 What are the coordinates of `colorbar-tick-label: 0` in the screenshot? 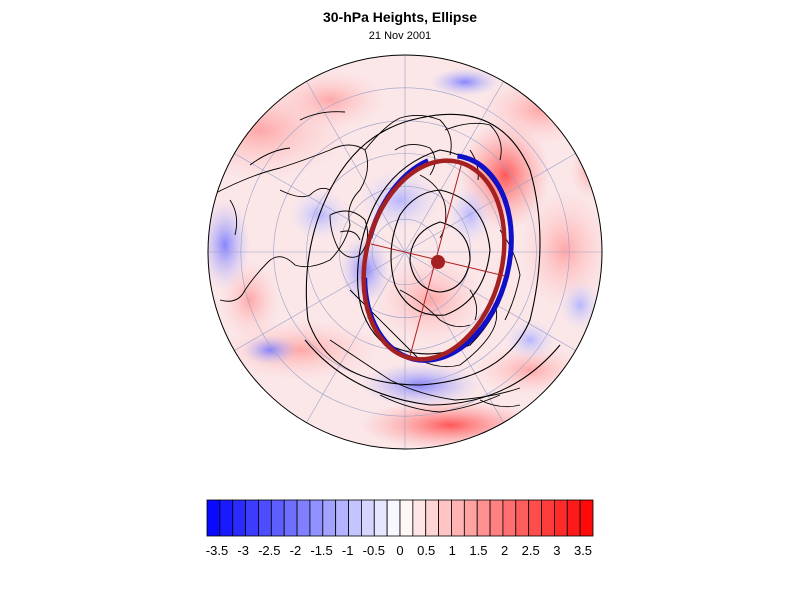 It's located at (400, 550).